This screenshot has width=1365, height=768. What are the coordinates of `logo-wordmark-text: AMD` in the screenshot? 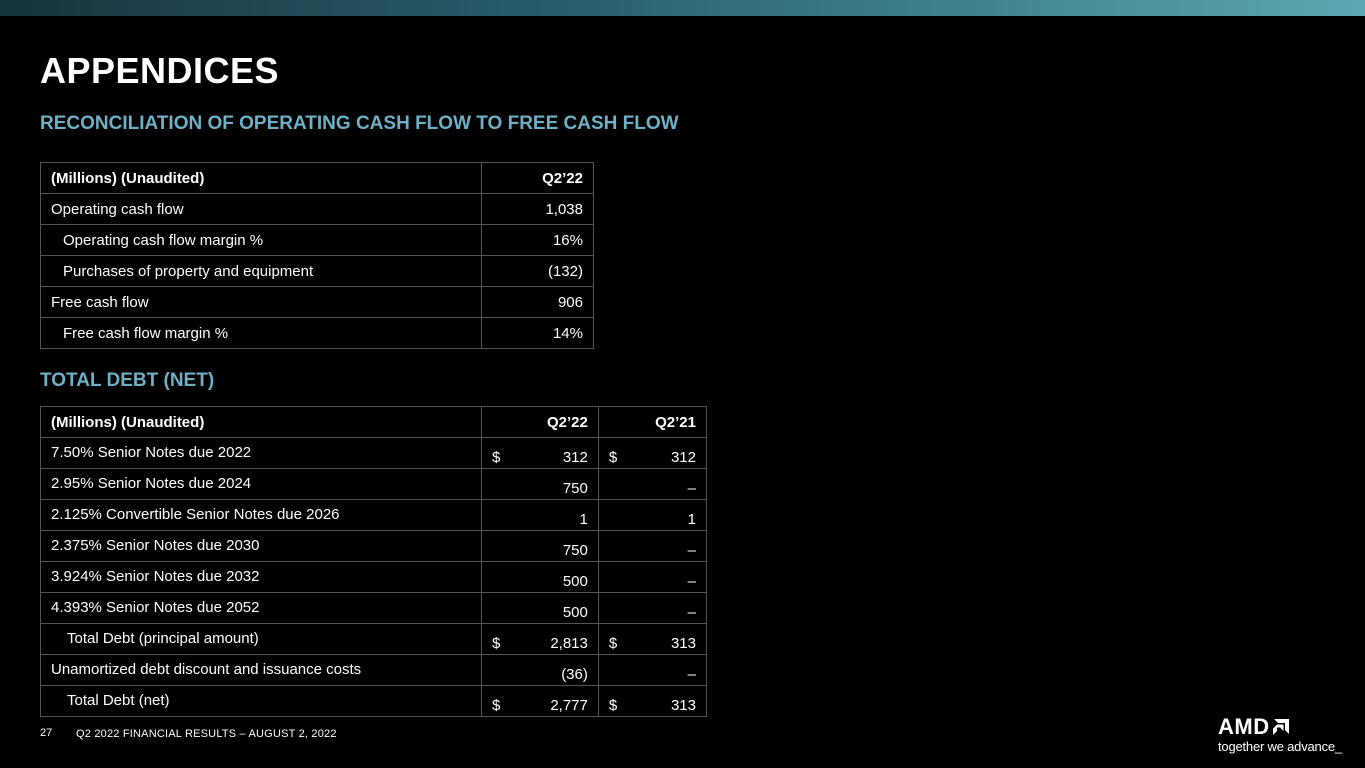 It's located at (1244, 726).